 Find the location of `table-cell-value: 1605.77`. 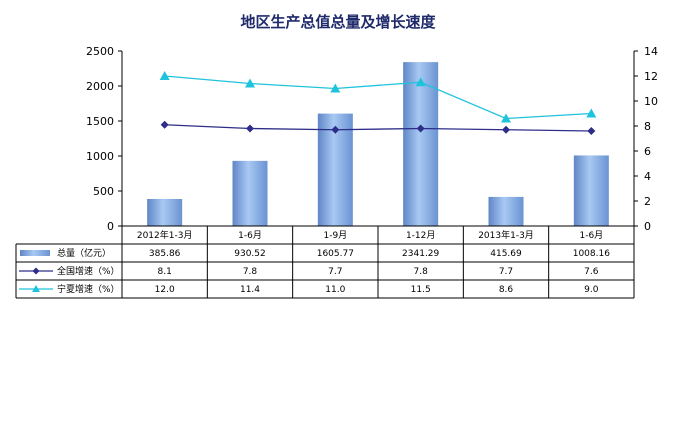

table-cell-value: 1605.77 is located at coordinates (335, 254).